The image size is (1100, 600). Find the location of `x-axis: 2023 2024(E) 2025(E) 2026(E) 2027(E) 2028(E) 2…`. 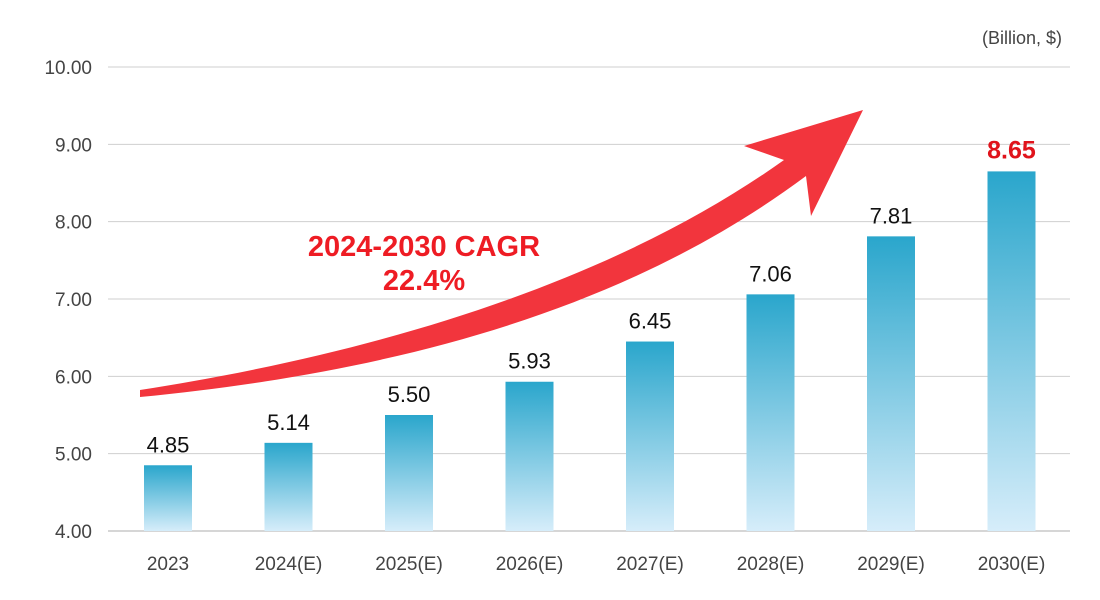

x-axis: 2023 2024(E) 2025(E) 2026(E) 2027(E) 2028(E) 2… is located at coordinates (596, 564).